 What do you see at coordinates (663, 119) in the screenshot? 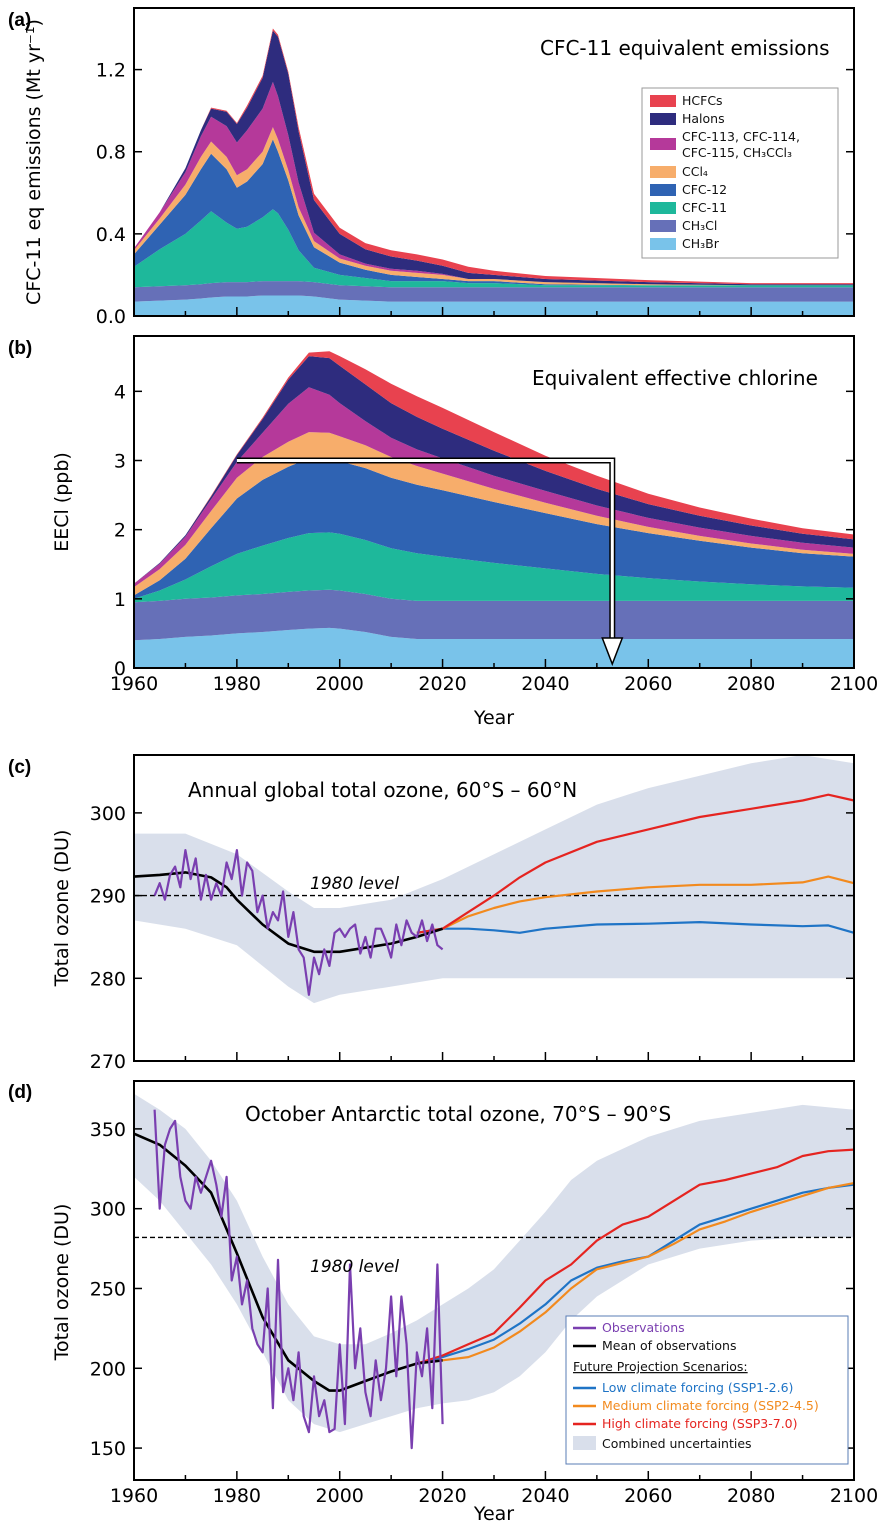
I see `legend-swatch-halons` at bounding box center [663, 119].